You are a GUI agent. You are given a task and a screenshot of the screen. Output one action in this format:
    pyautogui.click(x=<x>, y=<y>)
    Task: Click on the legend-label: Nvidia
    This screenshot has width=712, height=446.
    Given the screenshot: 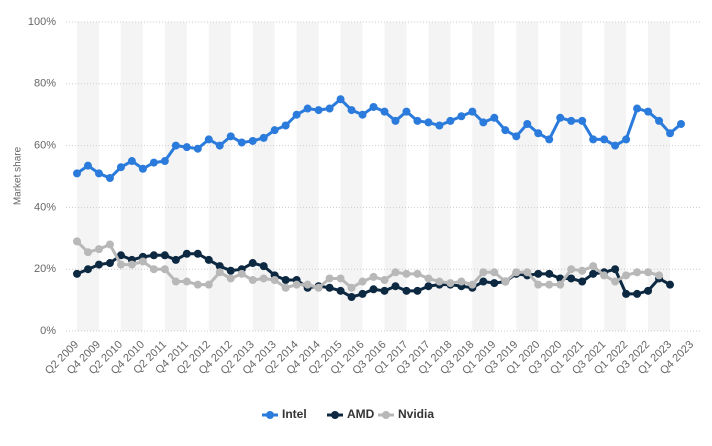 What is the action you would take?
    pyautogui.click(x=416, y=414)
    